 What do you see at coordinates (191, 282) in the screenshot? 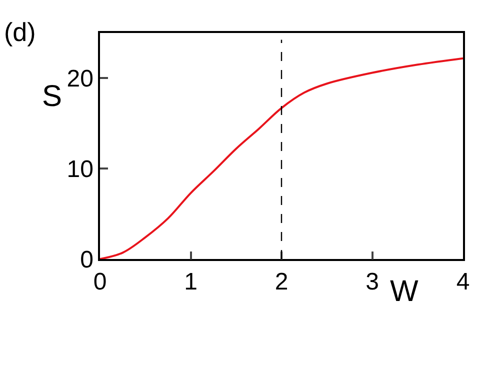
I see `x-tick-label: 1` at bounding box center [191, 282].